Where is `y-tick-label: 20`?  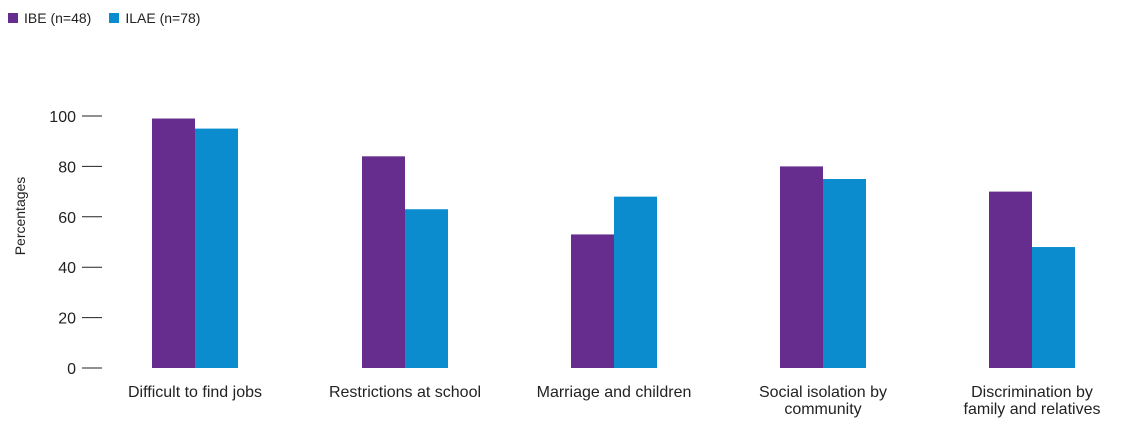 y-tick-label: 20 is located at coordinates (67, 319).